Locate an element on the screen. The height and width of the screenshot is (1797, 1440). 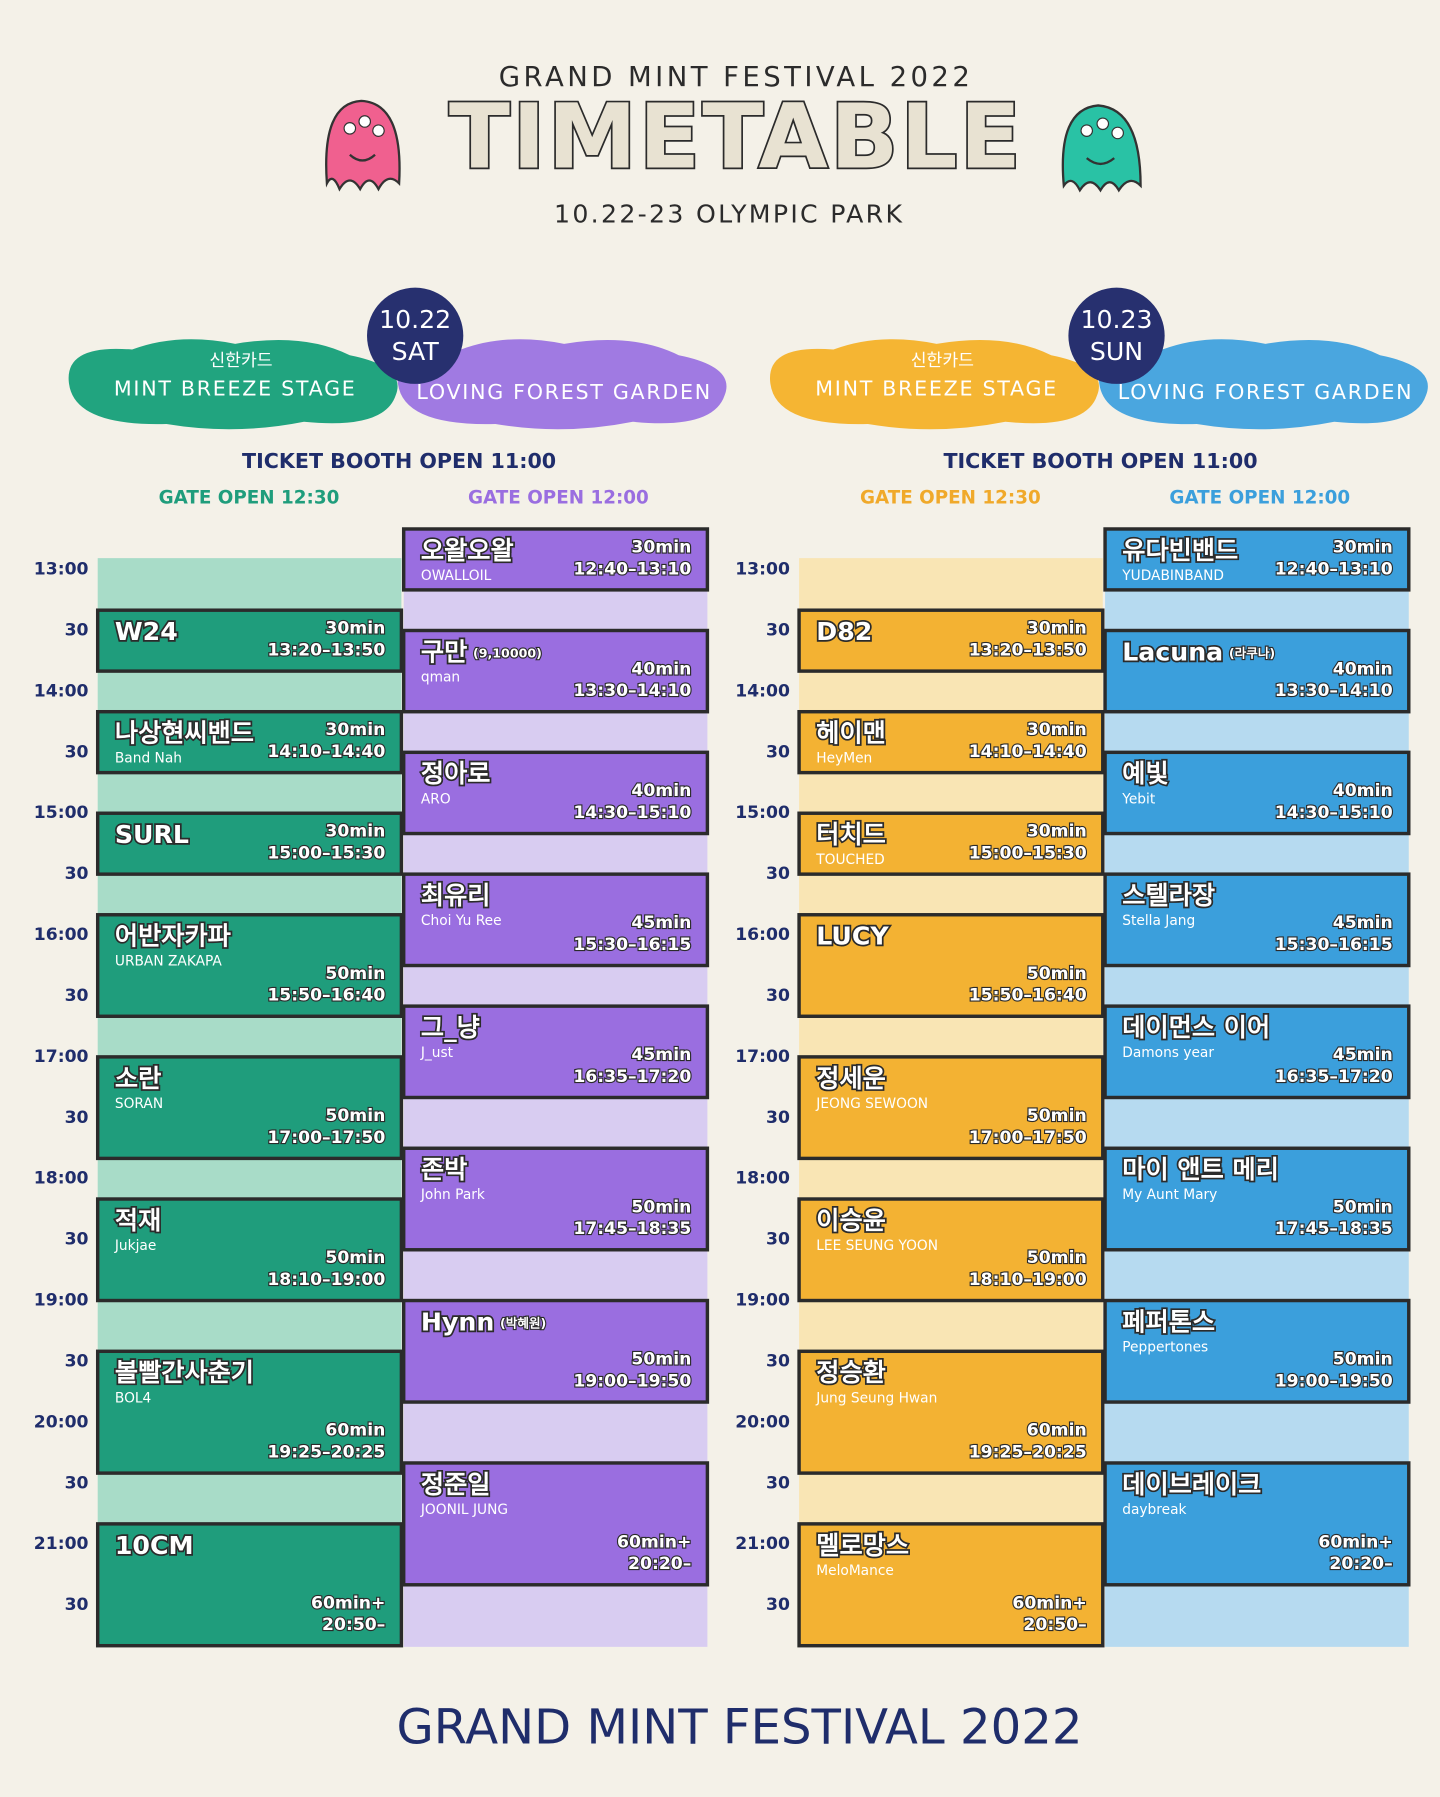
act-time: 13:30–14:10 is located at coordinates (632, 691).